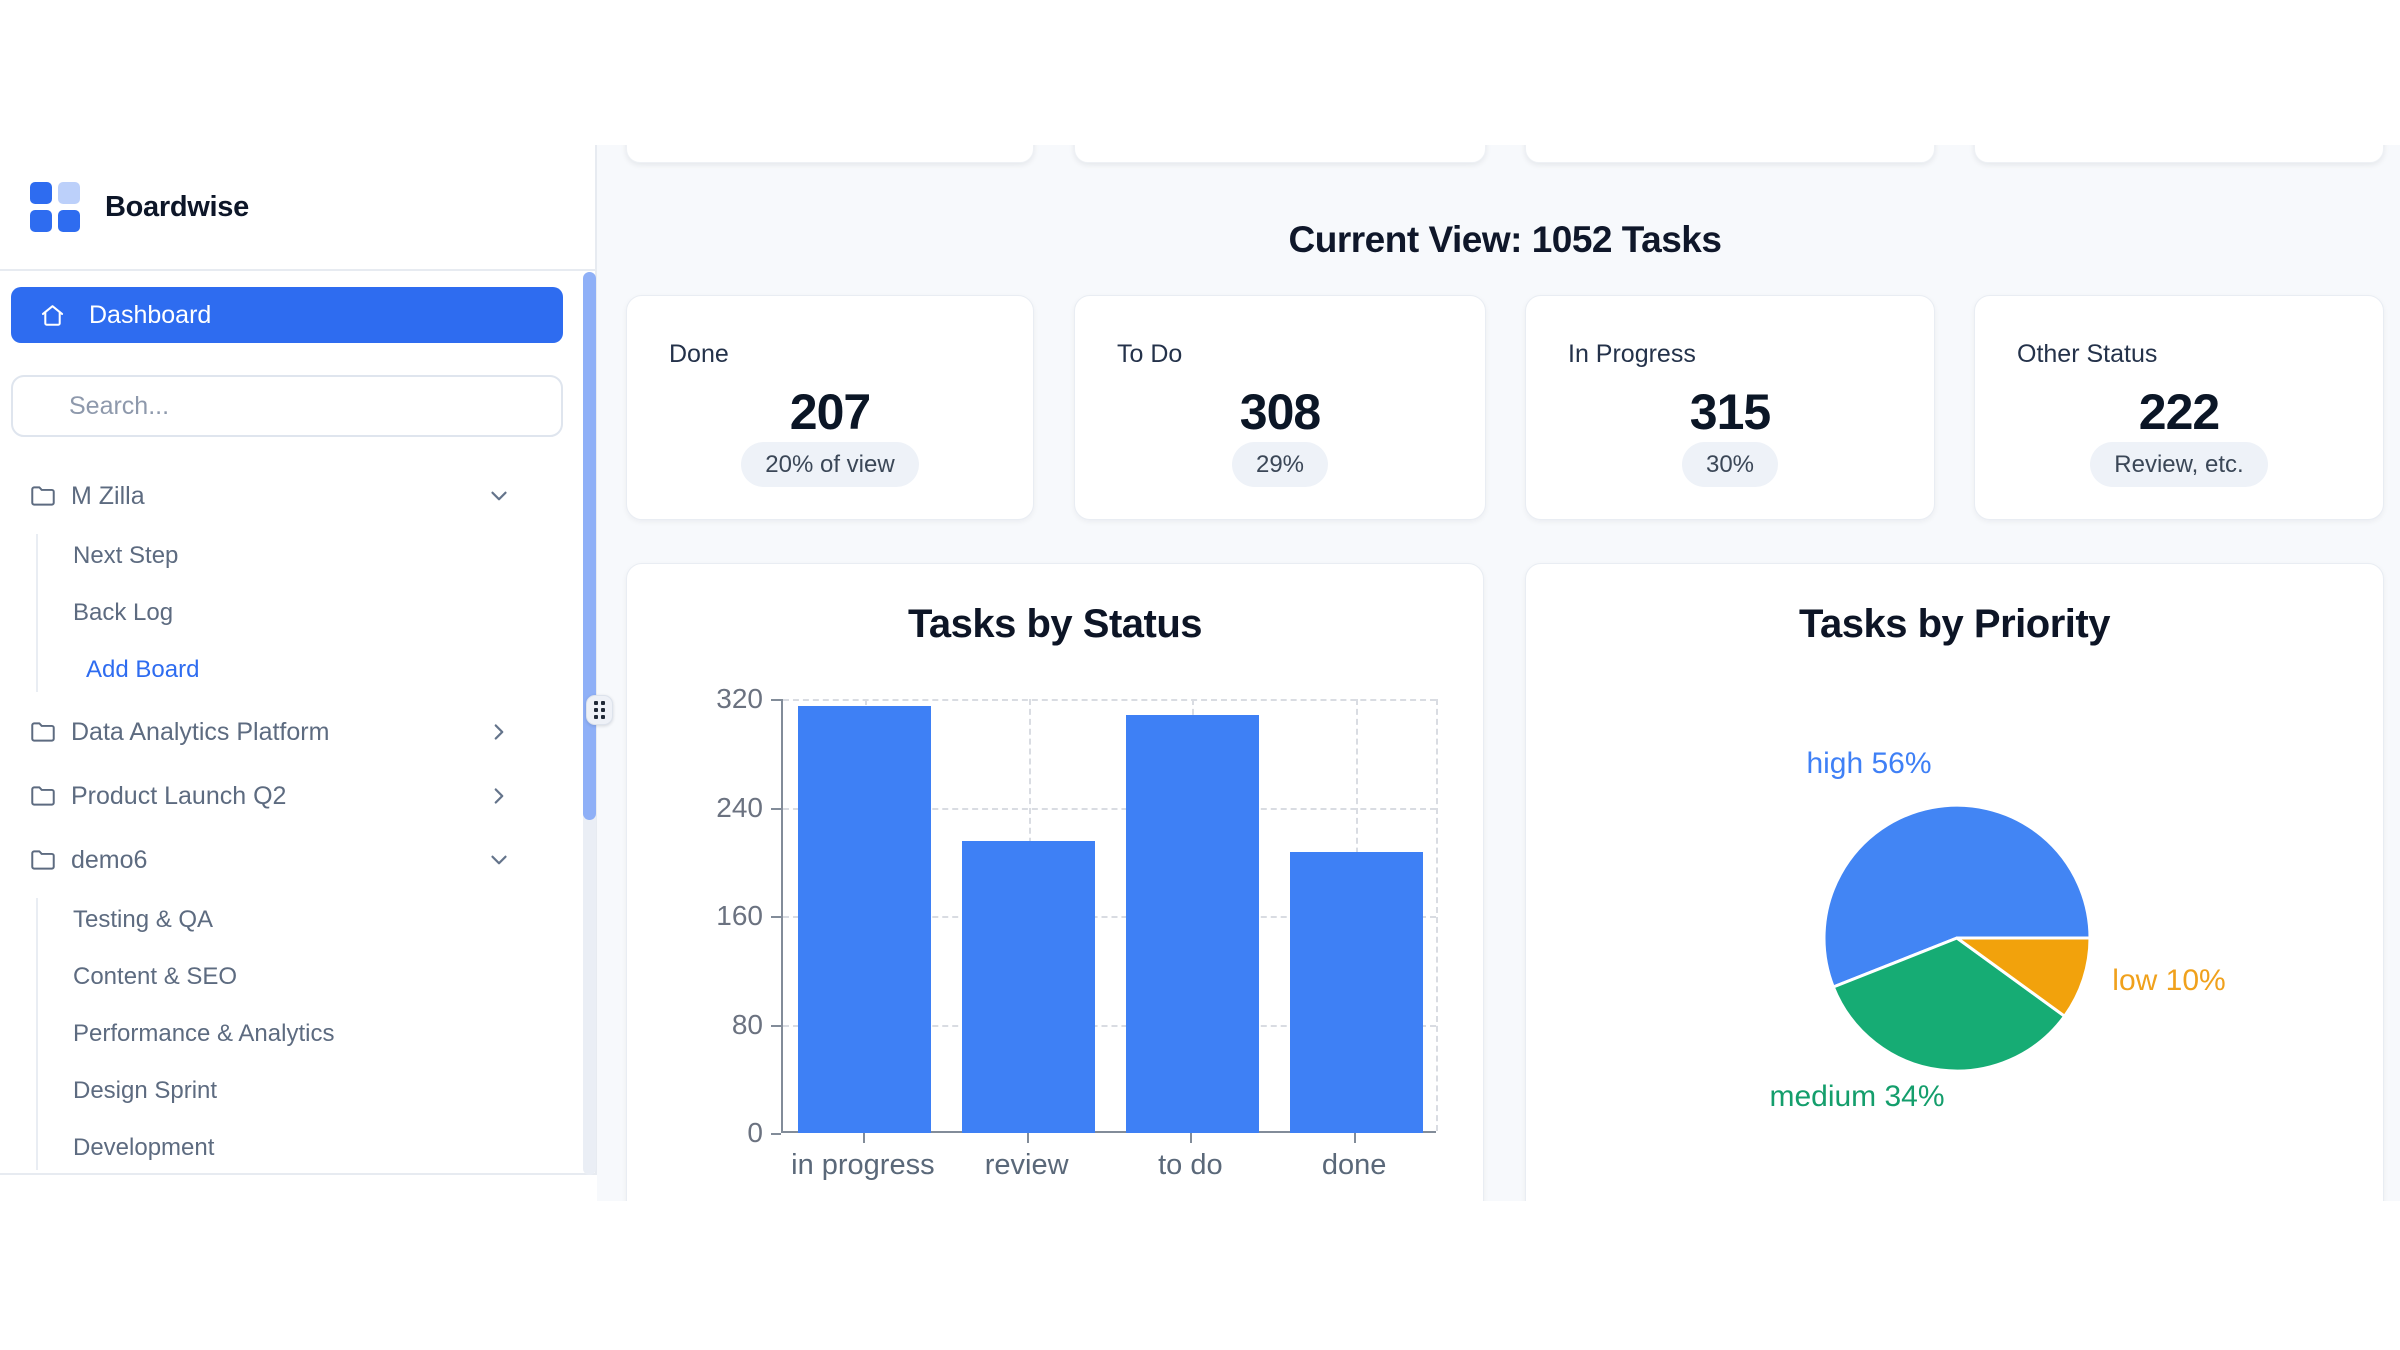 This screenshot has height=1350, width=2400. What do you see at coordinates (1954, 624) in the screenshot?
I see `pie-chart-title: Tasks by Priority` at bounding box center [1954, 624].